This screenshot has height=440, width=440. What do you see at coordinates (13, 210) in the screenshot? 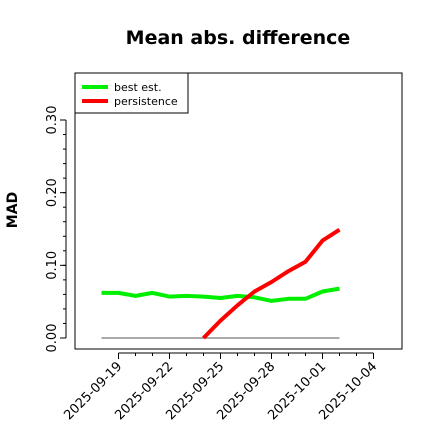
I see `y-axis-label: MAD` at bounding box center [13, 210].